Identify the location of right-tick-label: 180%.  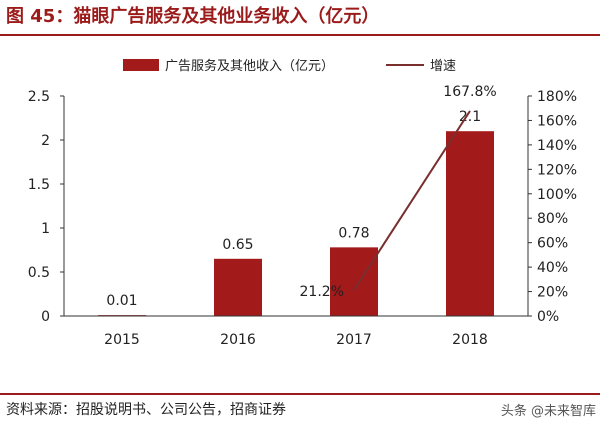
(557, 97).